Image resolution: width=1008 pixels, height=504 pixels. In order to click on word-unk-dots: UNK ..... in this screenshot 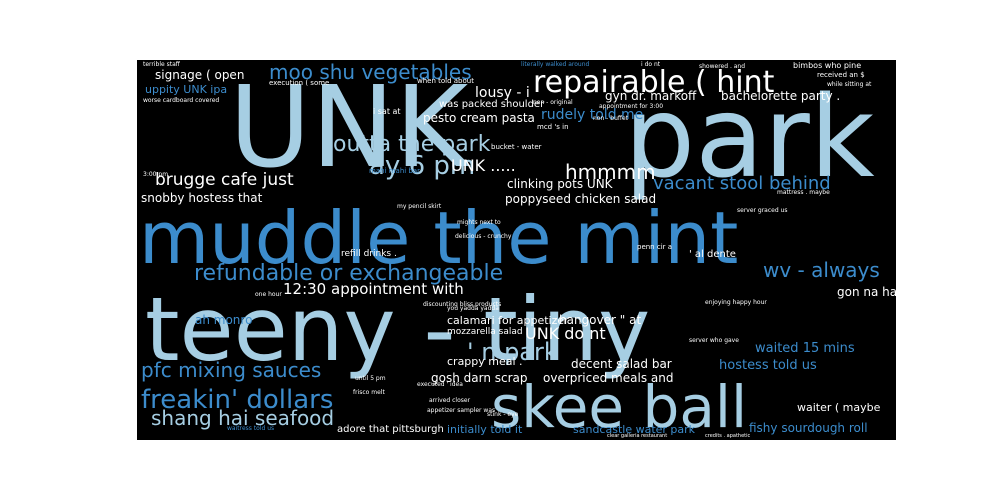, I will do `click(483, 165)`.